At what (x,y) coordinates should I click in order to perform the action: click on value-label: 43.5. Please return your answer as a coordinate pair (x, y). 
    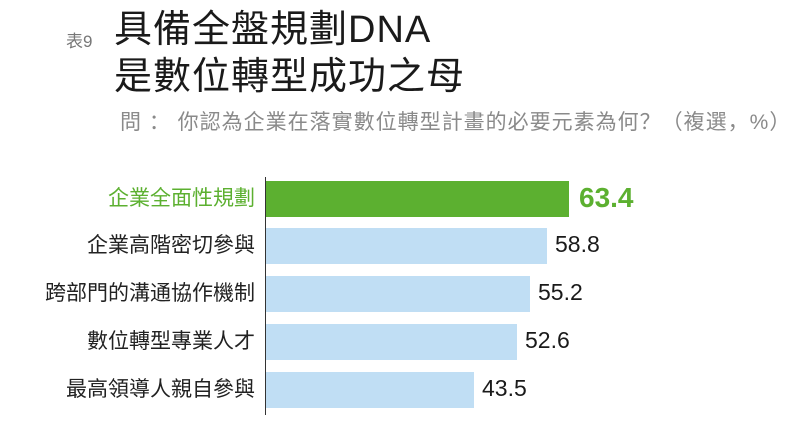
    Looking at the image, I should click on (504, 388).